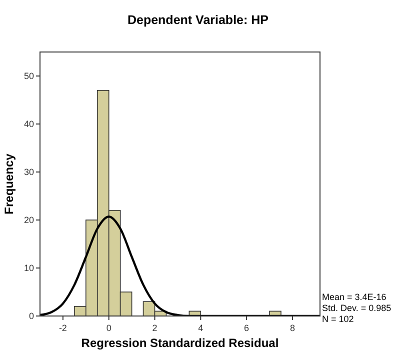 The width and height of the screenshot is (396, 354). I want to click on text: Mean = 3.4E-16, so click(354, 297).